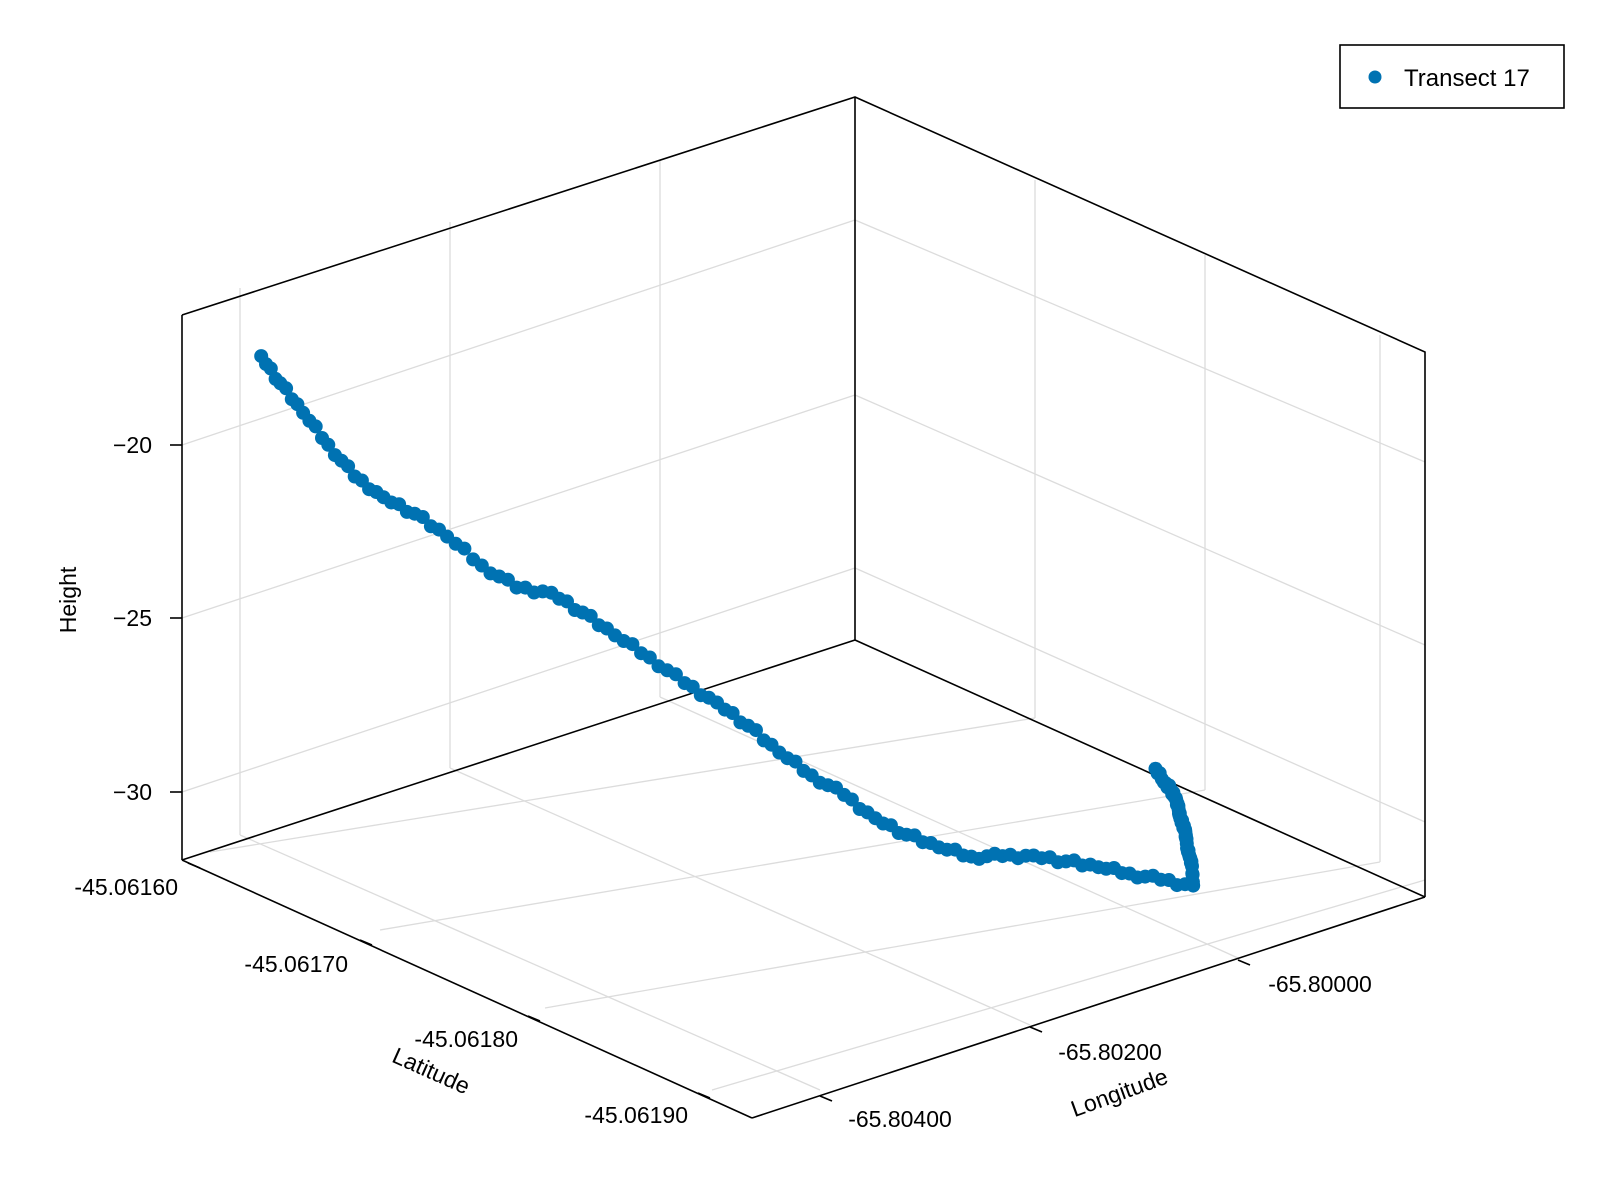 This screenshot has height=1200, width=1600. Describe the element at coordinates (1320, 984) in the screenshot. I see `x-tick-label: -65.80000` at that location.